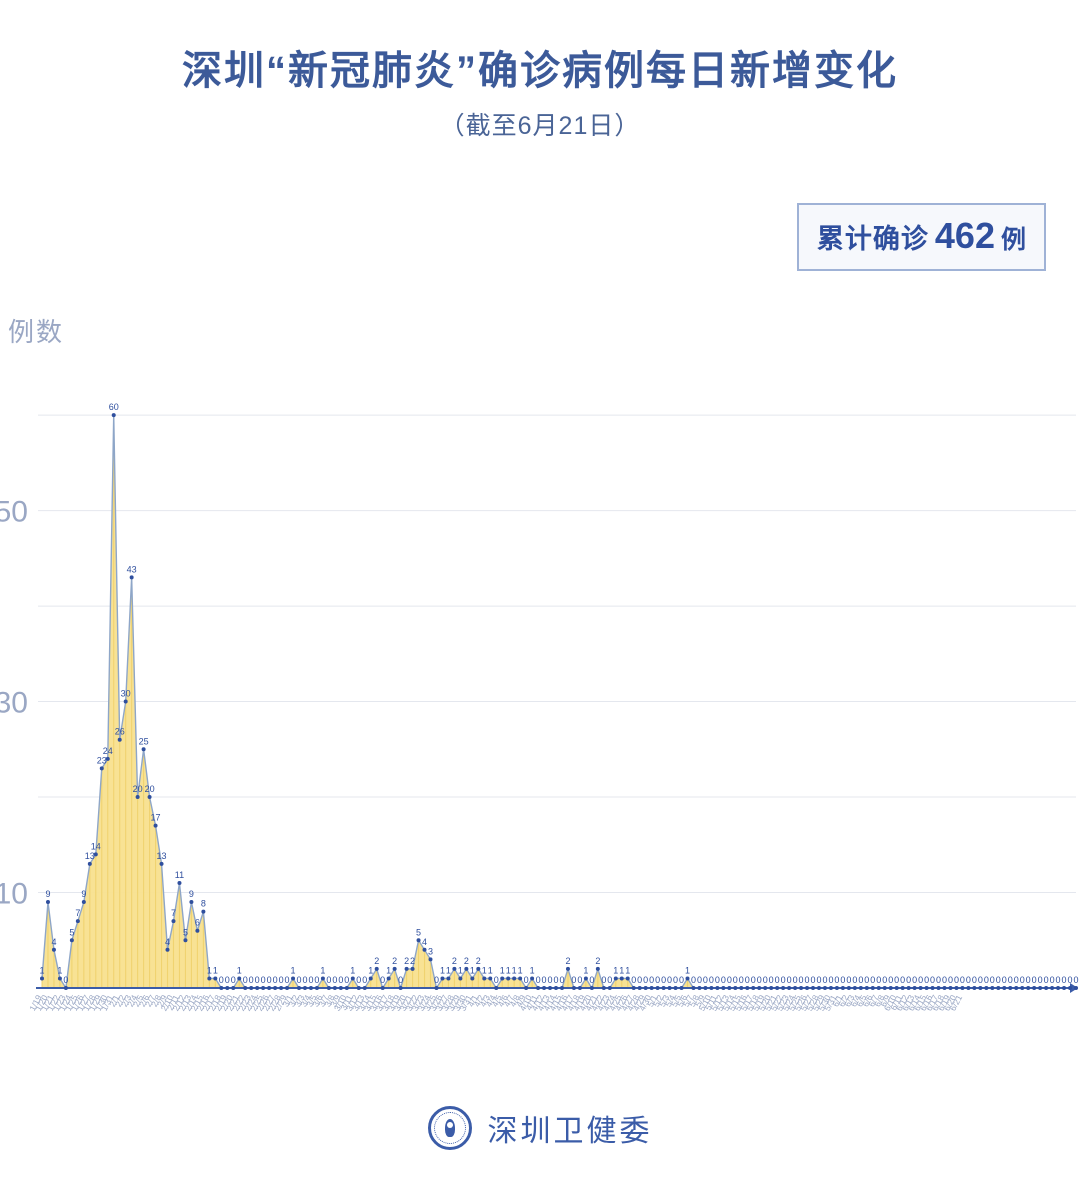 This screenshot has width=1080, height=1184. Describe the element at coordinates (114, 407) in the screenshot. I see `value-label: 60` at that location.